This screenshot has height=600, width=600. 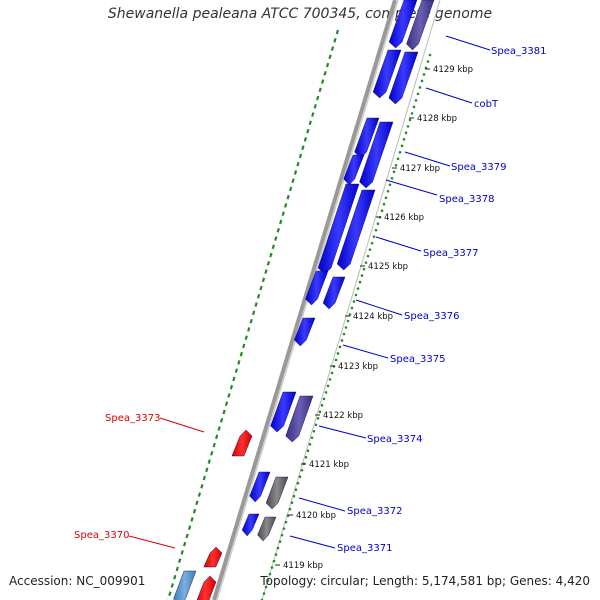 I want to click on accession-label: Accession: NC_009901, so click(x=77, y=581).